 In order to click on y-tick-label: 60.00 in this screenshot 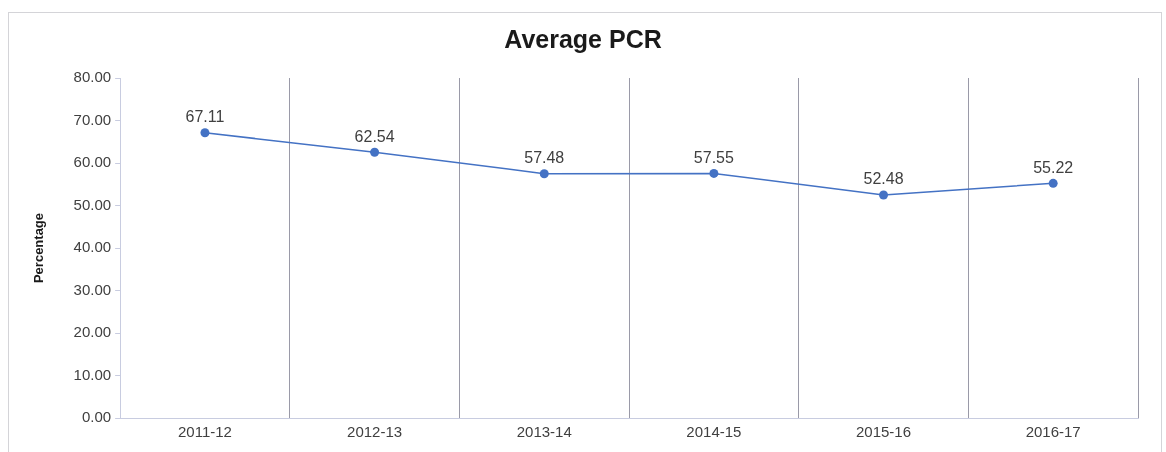, I will do `click(92, 162)`.